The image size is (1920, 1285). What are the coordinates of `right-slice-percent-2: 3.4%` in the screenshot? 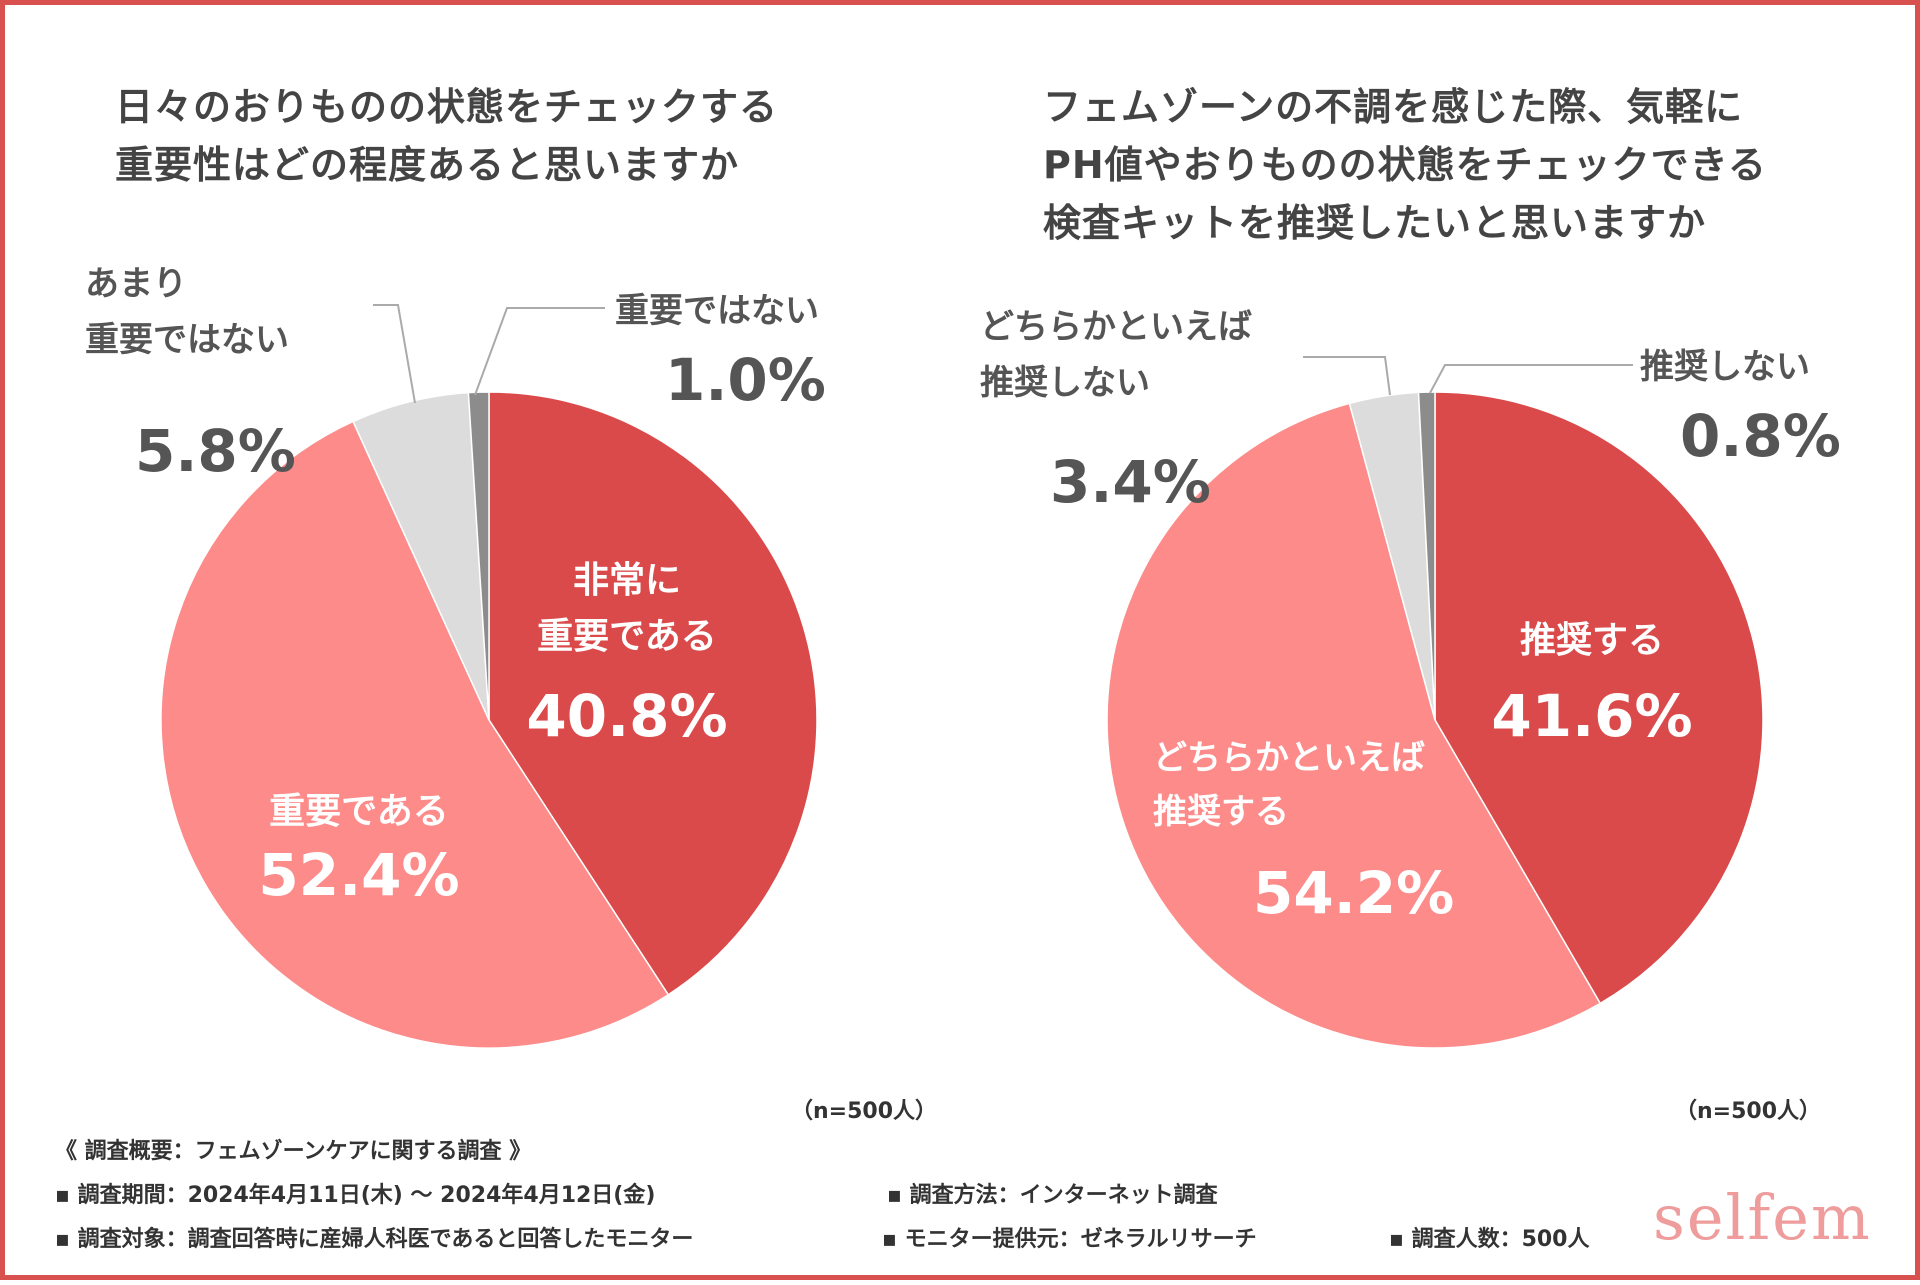 It's located at (1130, 482).